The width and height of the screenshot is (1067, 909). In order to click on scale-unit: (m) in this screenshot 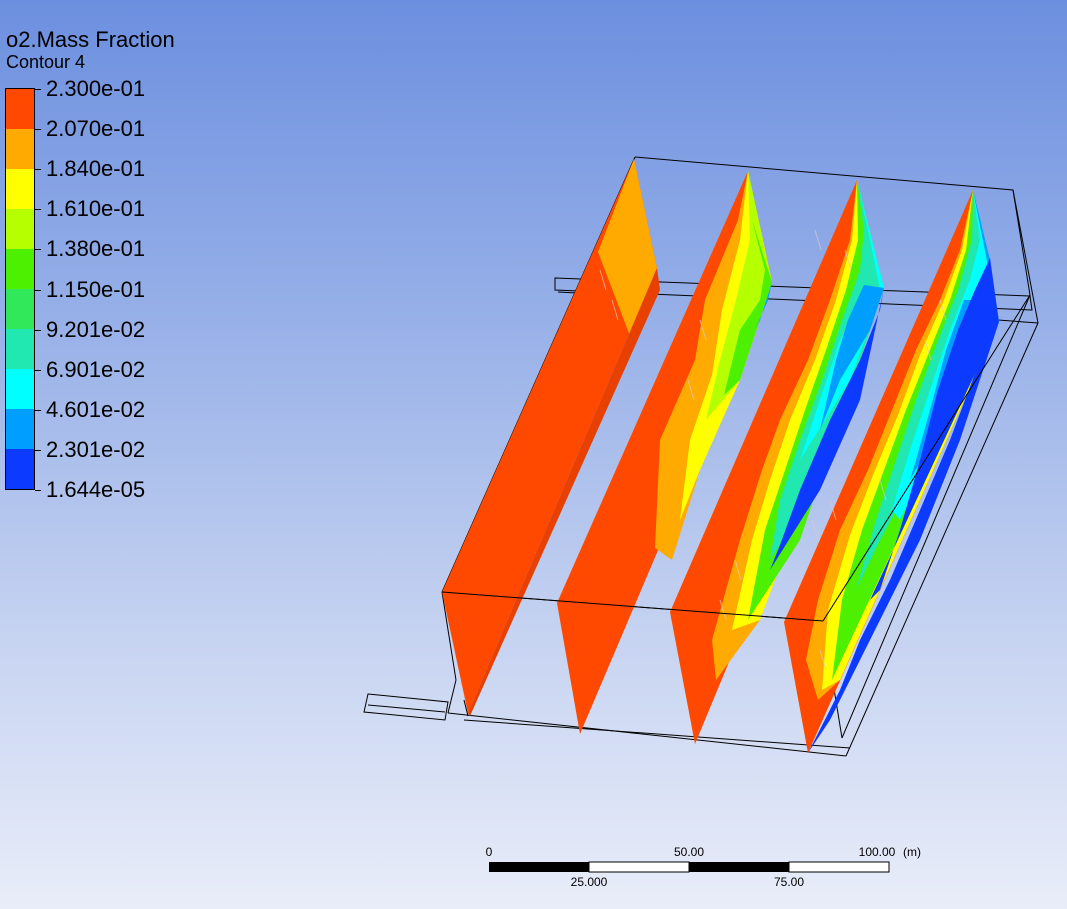, I will do `click(912, 852)`.